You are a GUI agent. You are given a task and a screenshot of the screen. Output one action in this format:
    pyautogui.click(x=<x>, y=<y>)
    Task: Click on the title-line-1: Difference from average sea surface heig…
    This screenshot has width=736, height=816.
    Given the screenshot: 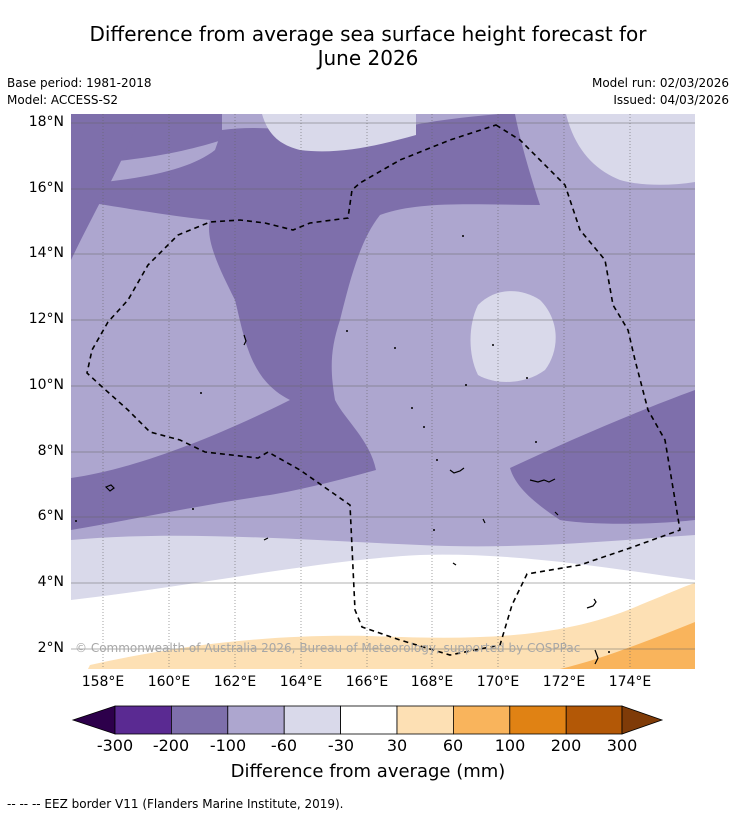 What is the action you would take?
    pyautogui.click(x=368, y=34)
    